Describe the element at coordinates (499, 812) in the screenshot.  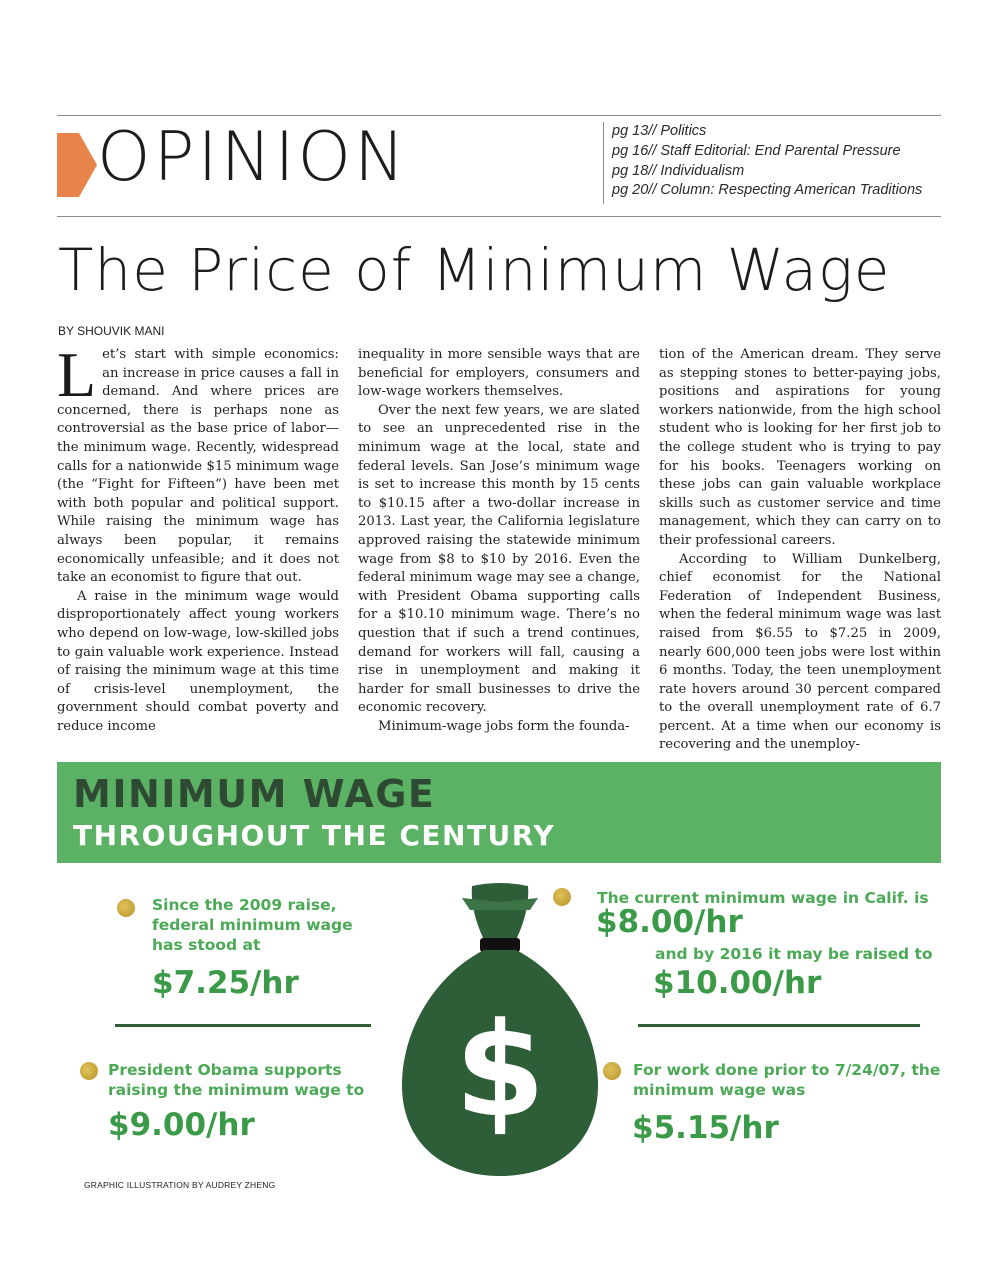
I see `graphic-banner: MINIMUM WAGE THROUGHOUT THE CENTURY` at that location.